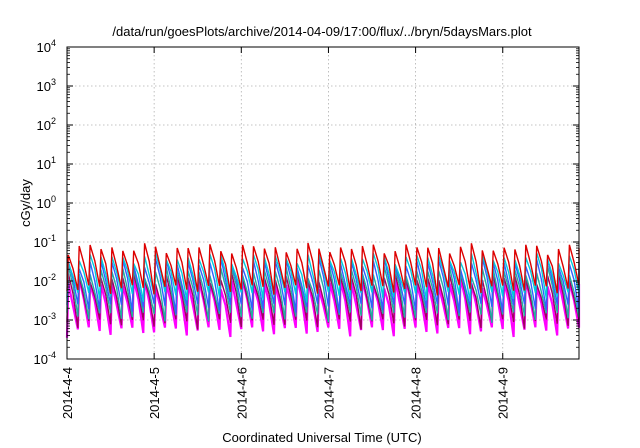  What do you see at coordinates (67, 393) in the screenshot?
I see `x-tick-label: 2014-4-4` at bounding box center [67, 393].